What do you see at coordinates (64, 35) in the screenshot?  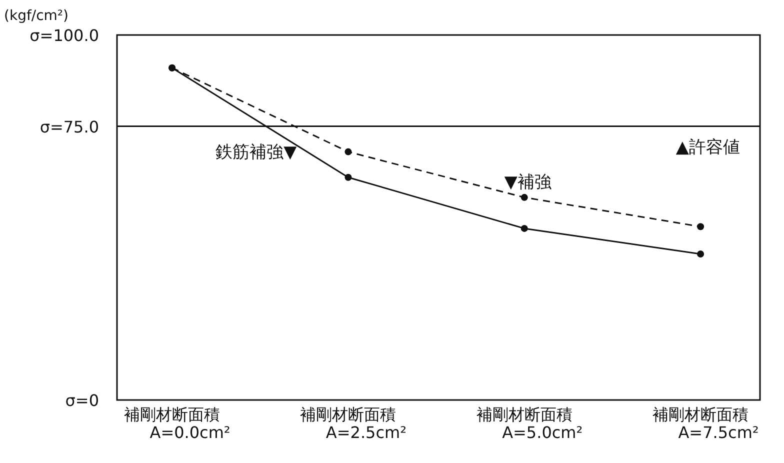 I see `y-tick-label: σ=100.0` at bounding box center [64, 35].